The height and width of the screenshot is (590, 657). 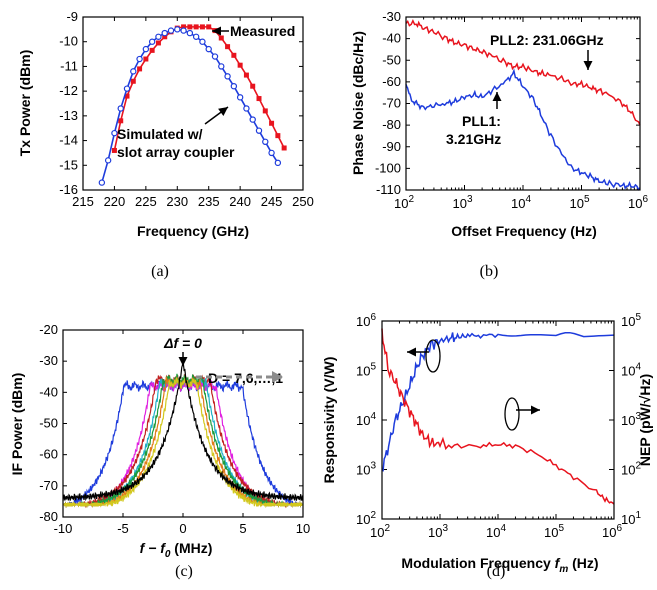 I want to click on x-tick-label: 10, so click(x=303, y=528).